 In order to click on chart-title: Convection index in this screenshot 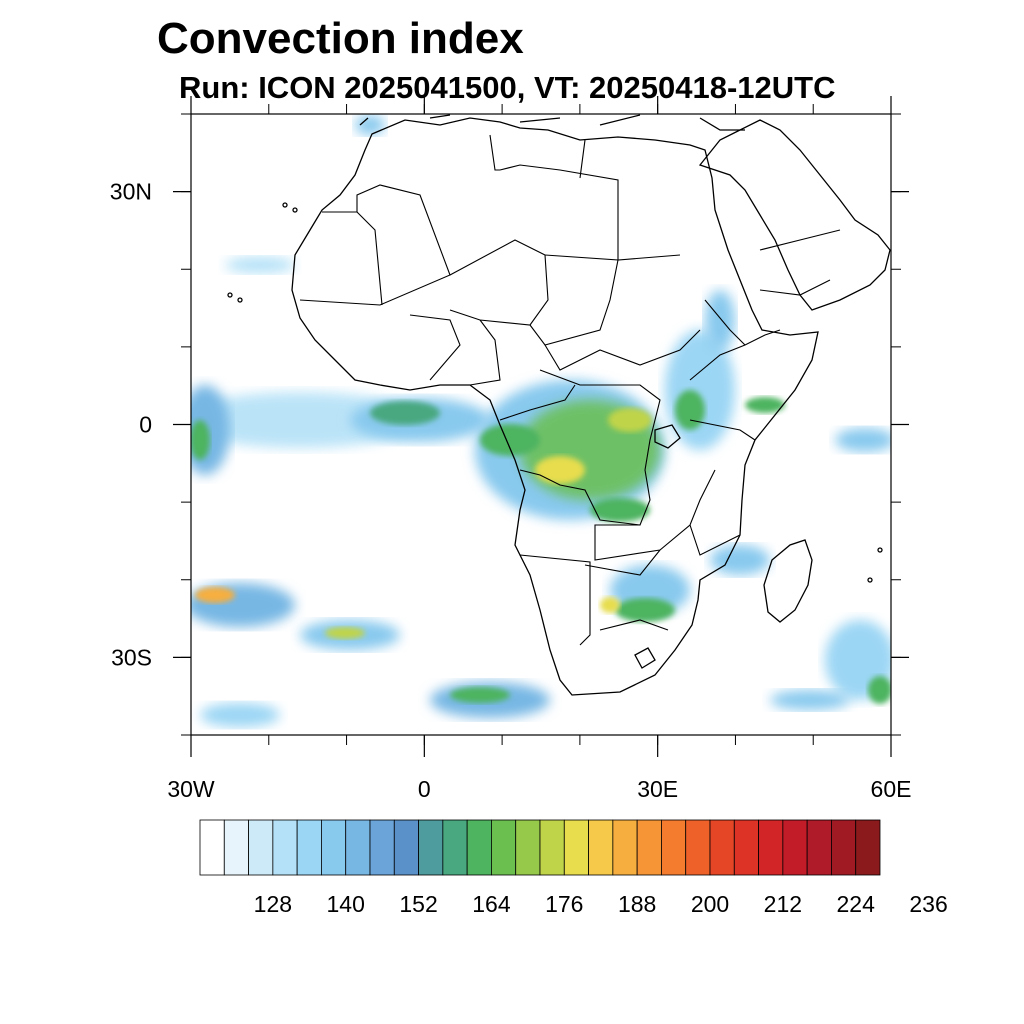, I will do `click(340, 38)`.